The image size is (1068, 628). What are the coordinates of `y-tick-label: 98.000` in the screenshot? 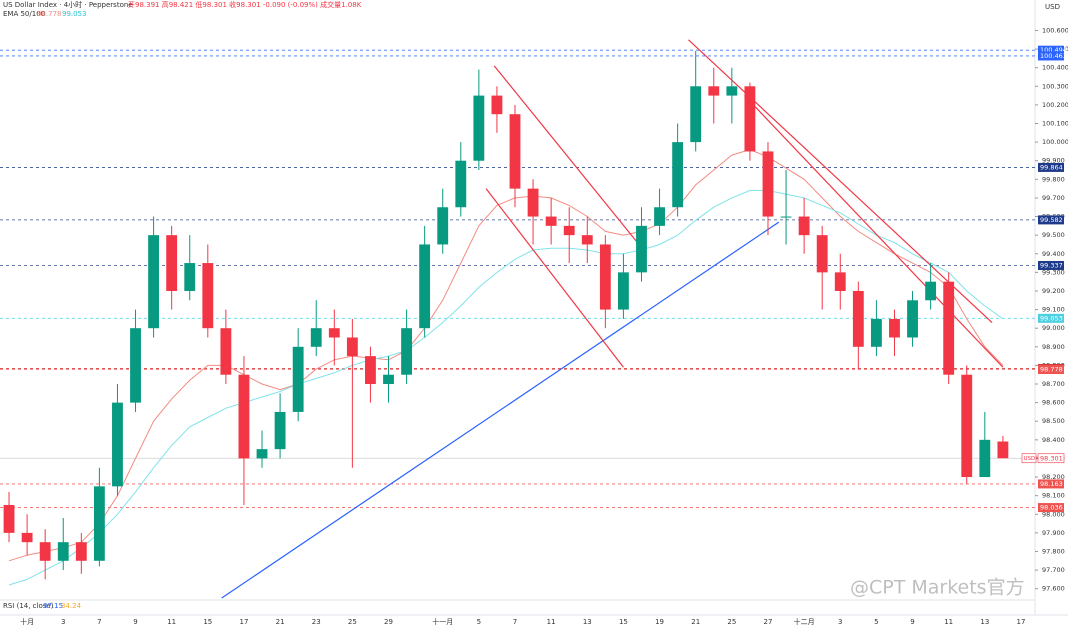 It's located at (1053, 514).